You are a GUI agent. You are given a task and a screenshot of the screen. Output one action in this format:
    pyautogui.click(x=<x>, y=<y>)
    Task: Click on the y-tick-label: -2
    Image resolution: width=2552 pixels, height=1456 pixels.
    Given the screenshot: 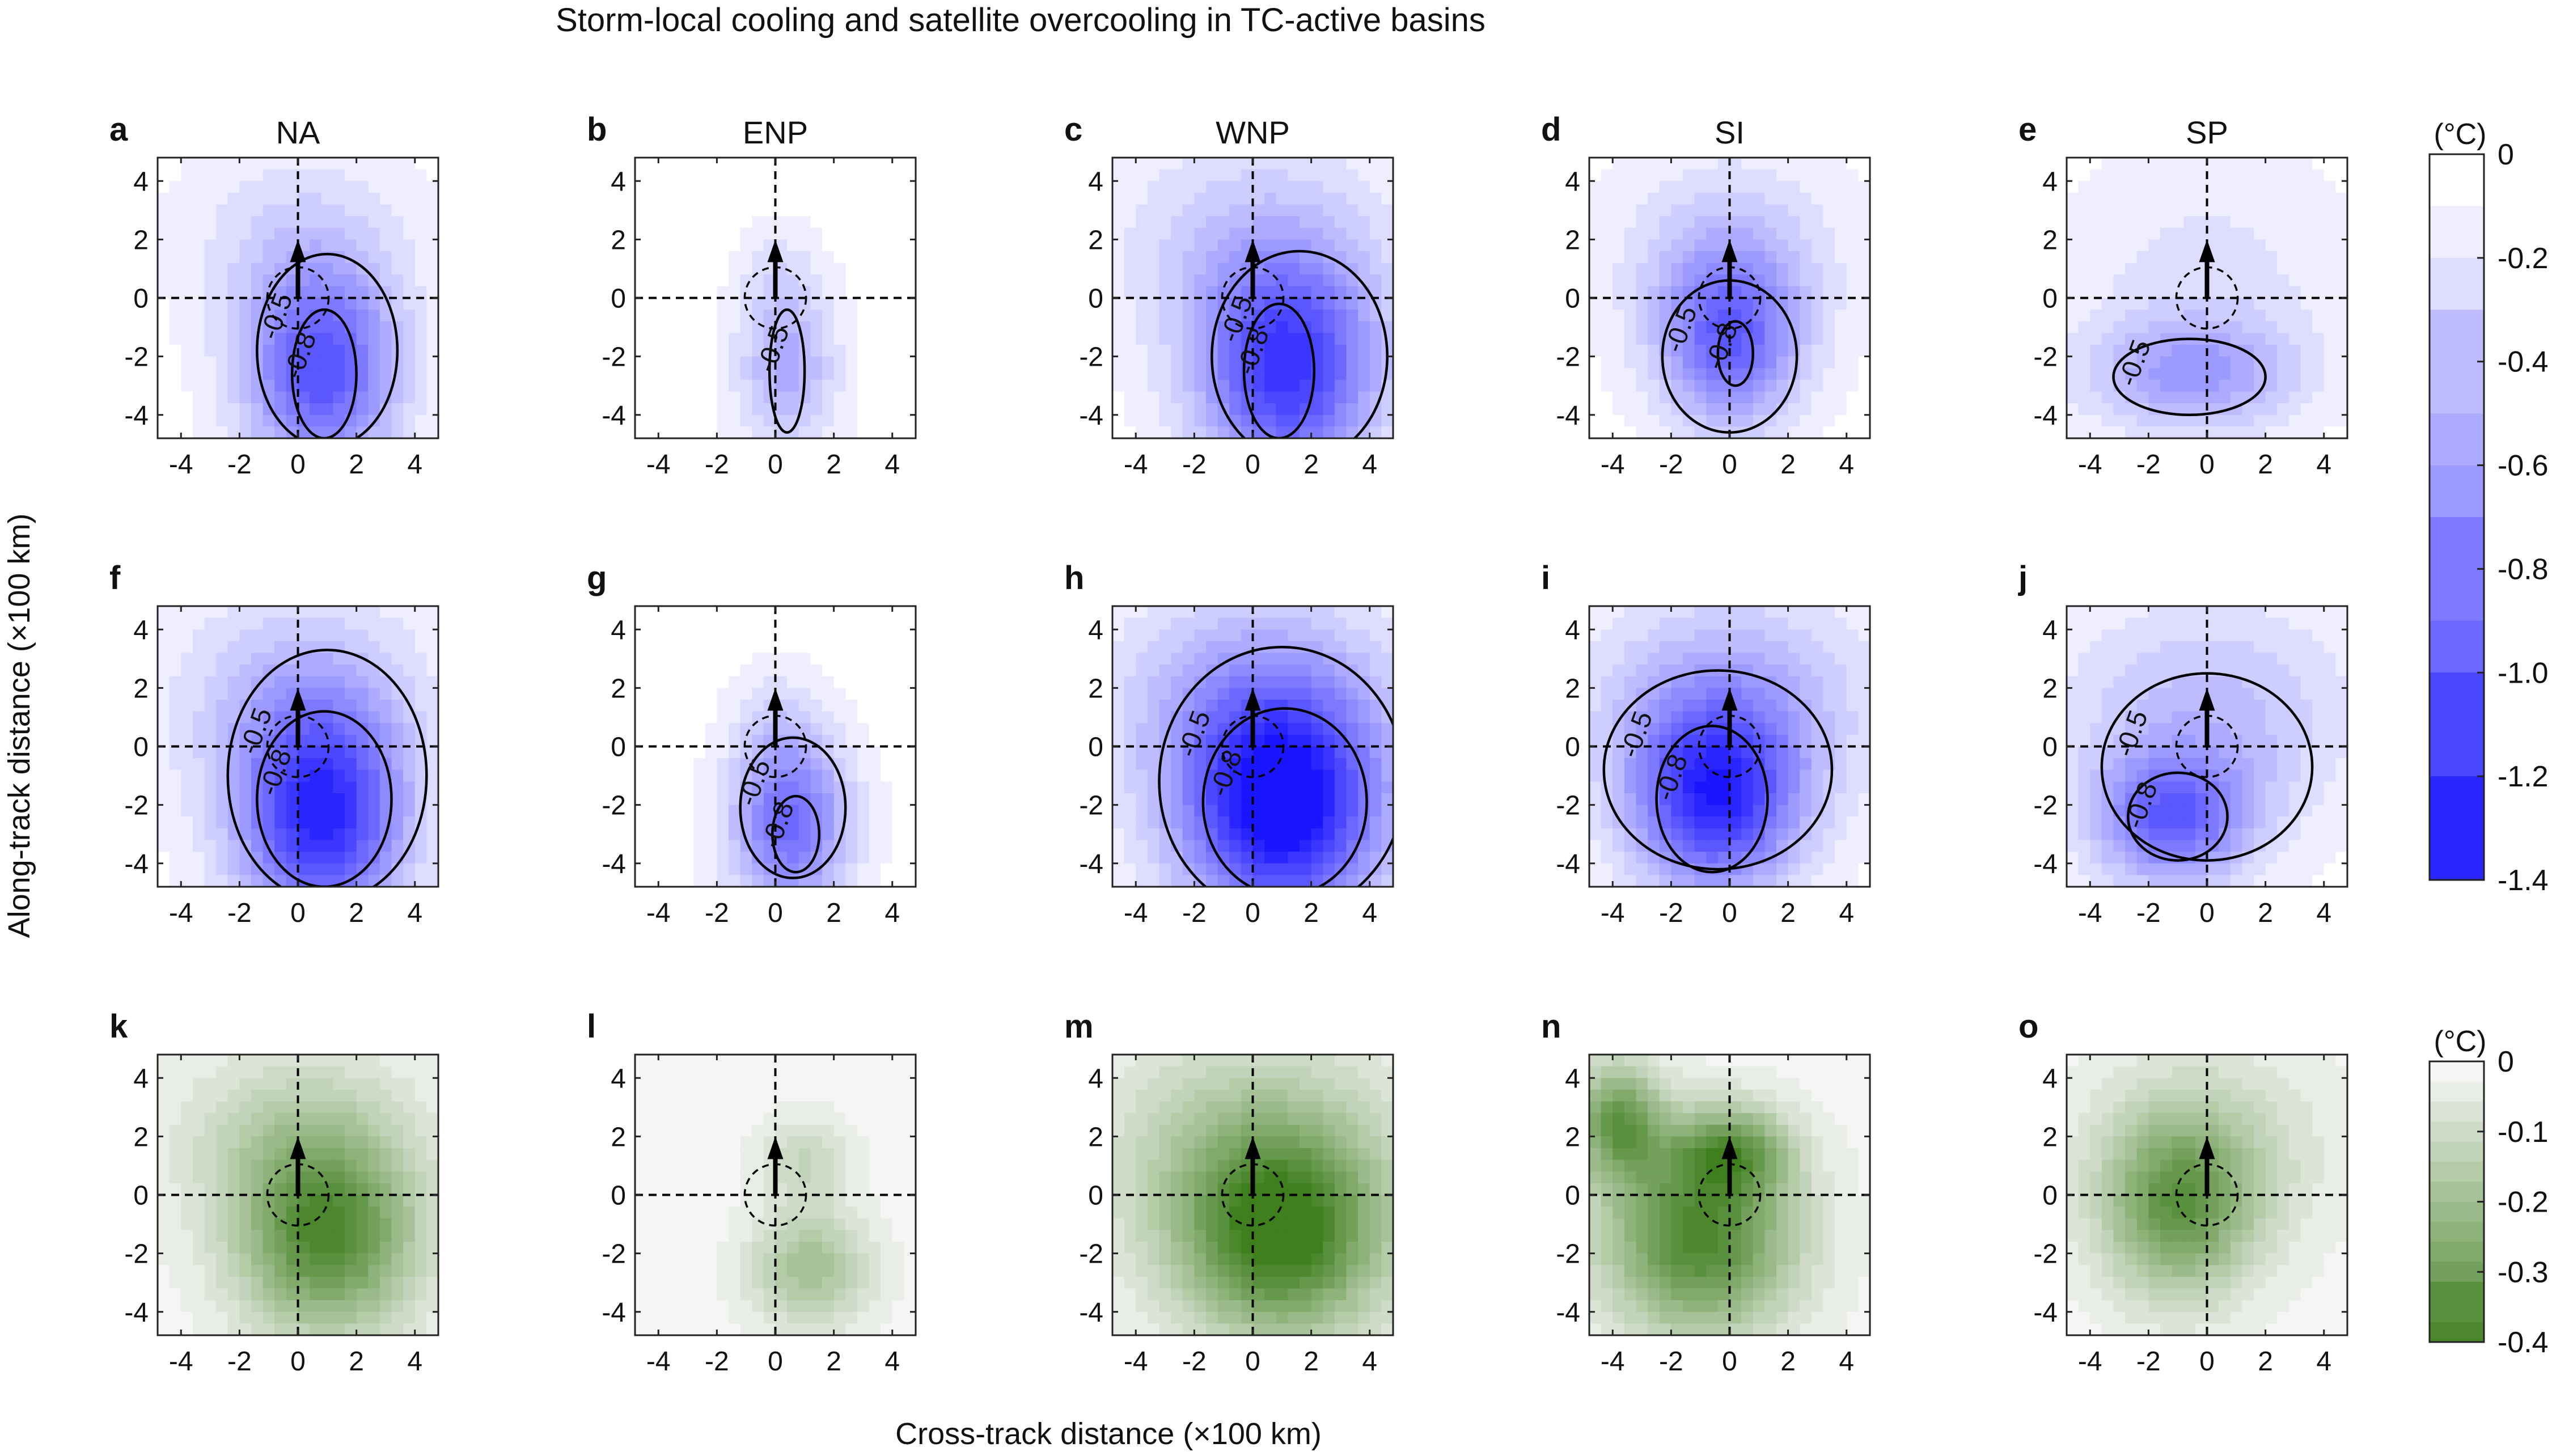 What is the action you would take?
    pyautogui.click(x=136, y=357)
    